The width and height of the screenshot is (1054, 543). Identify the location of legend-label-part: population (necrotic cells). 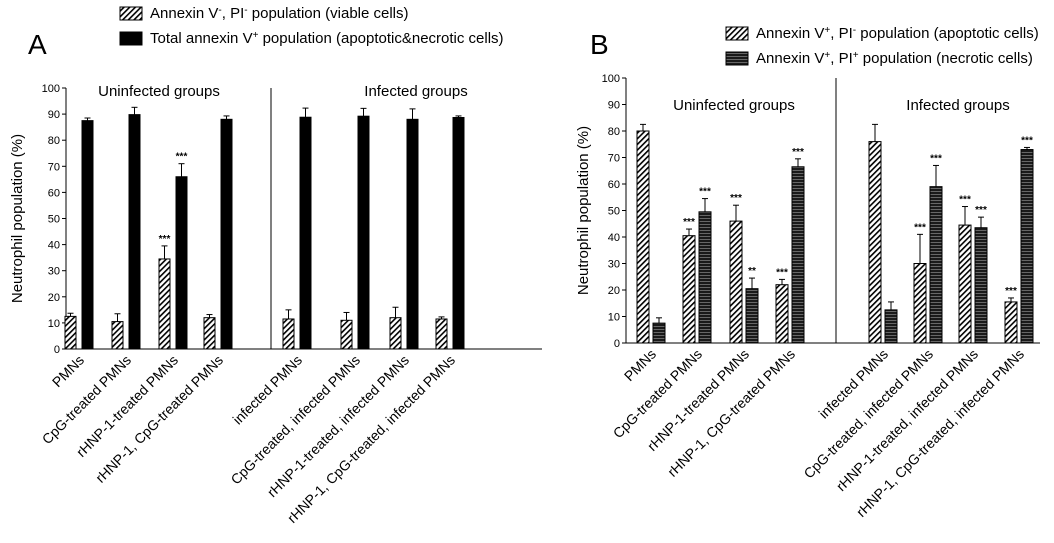
(946, 58).